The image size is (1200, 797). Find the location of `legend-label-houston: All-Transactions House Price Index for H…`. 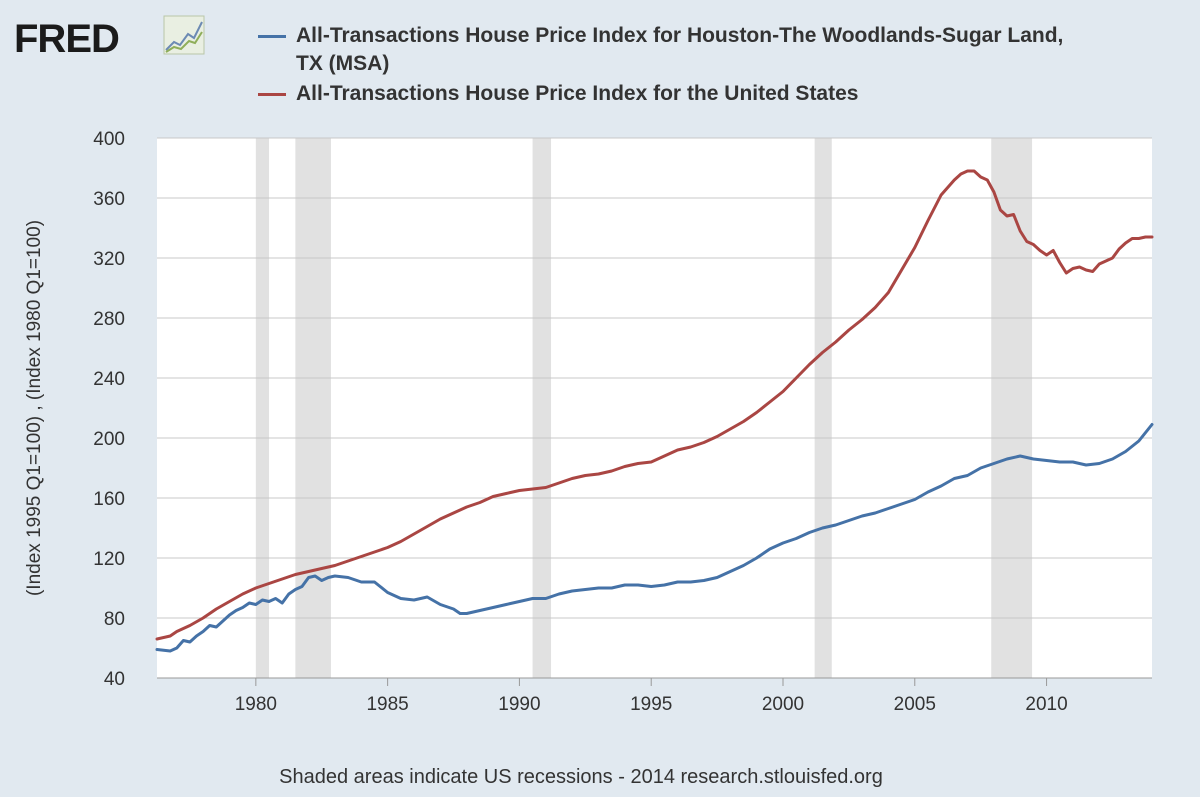

legend-label-houston: All-Transactions House Price Index for H… is located at coordinates (680, 49).